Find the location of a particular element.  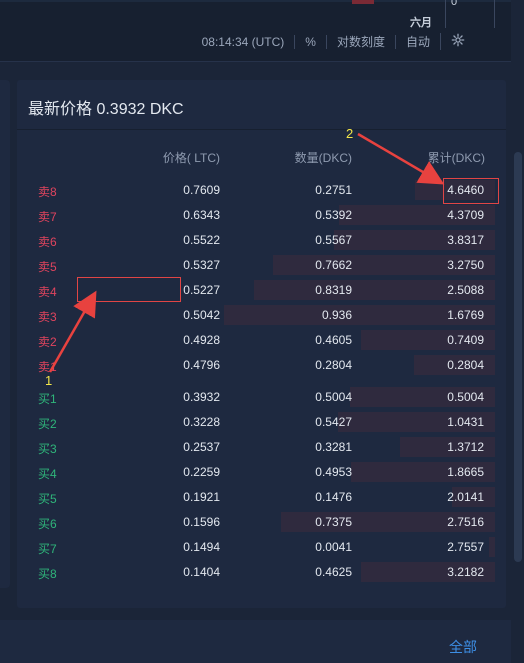

column-header-quantity: 数量(DKC) is located at coordinates (323, 158).